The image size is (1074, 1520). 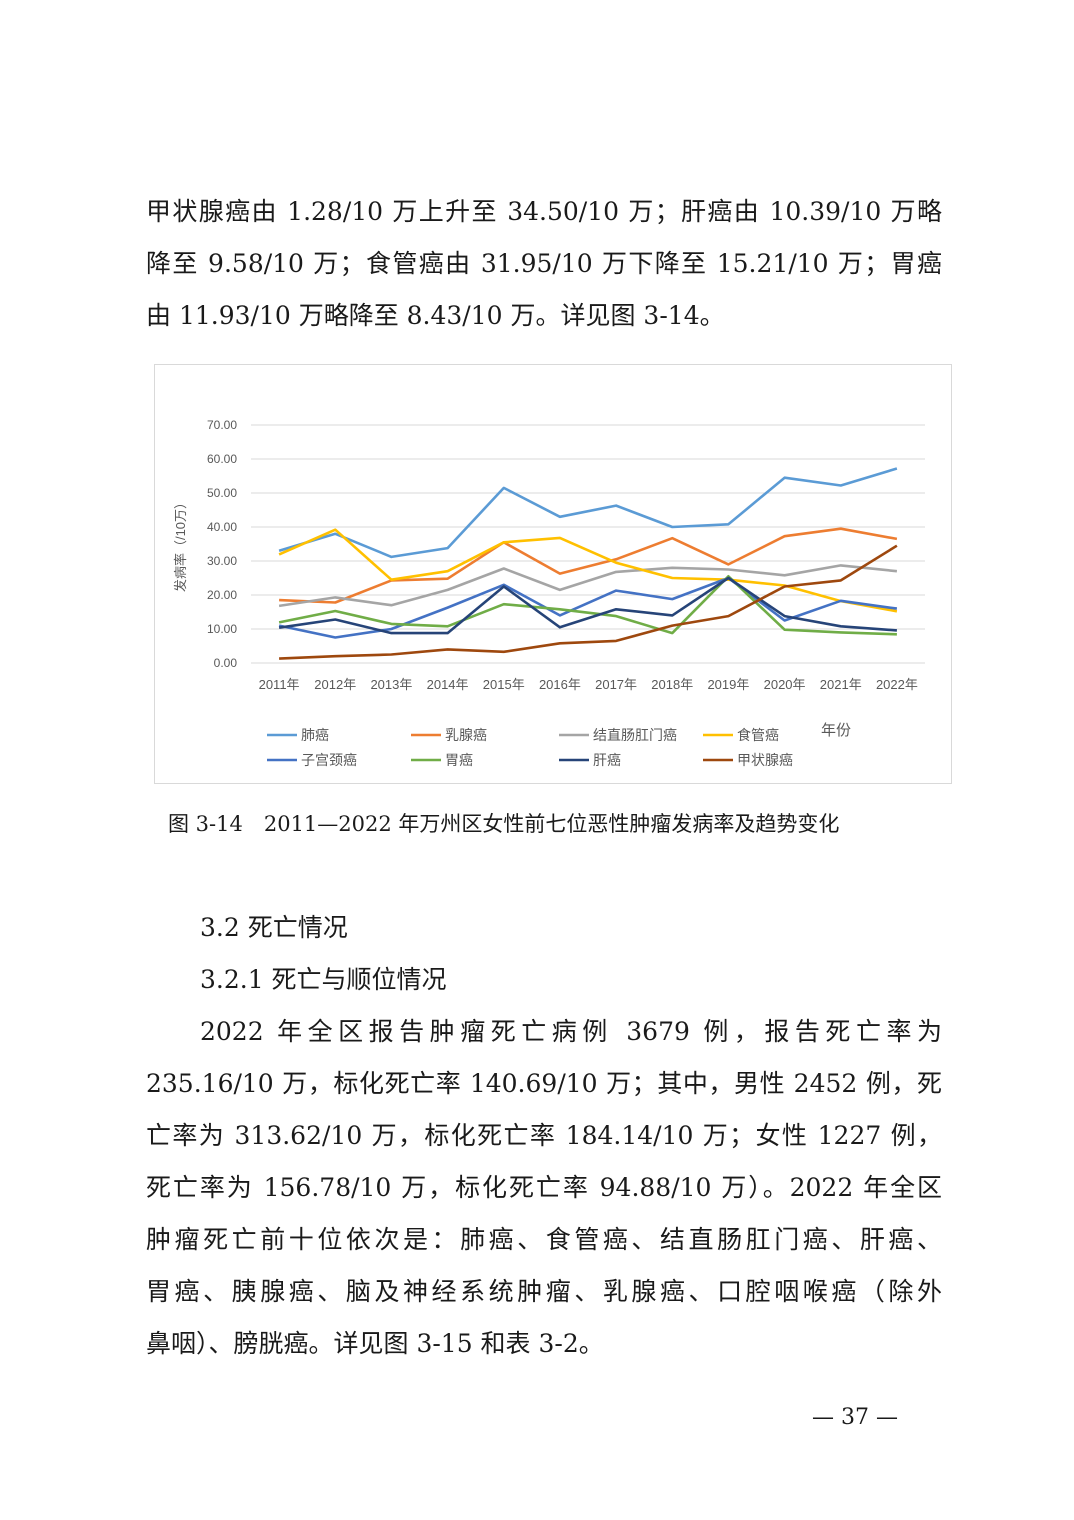 I want to click on series-line-胃癌, so click(x=587, y=605).